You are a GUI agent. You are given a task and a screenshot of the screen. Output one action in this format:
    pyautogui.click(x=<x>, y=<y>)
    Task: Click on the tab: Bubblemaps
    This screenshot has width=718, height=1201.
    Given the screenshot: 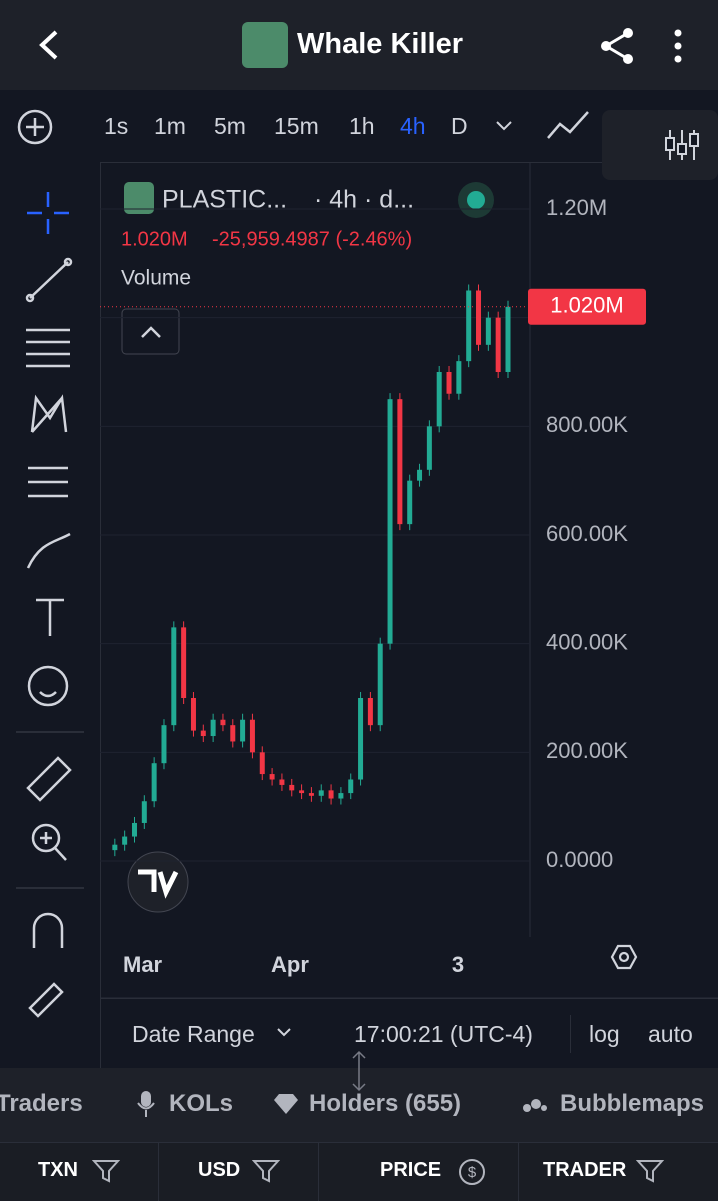 What is the action you would take?
    pyautogui.click(x=632, y=1103)
    